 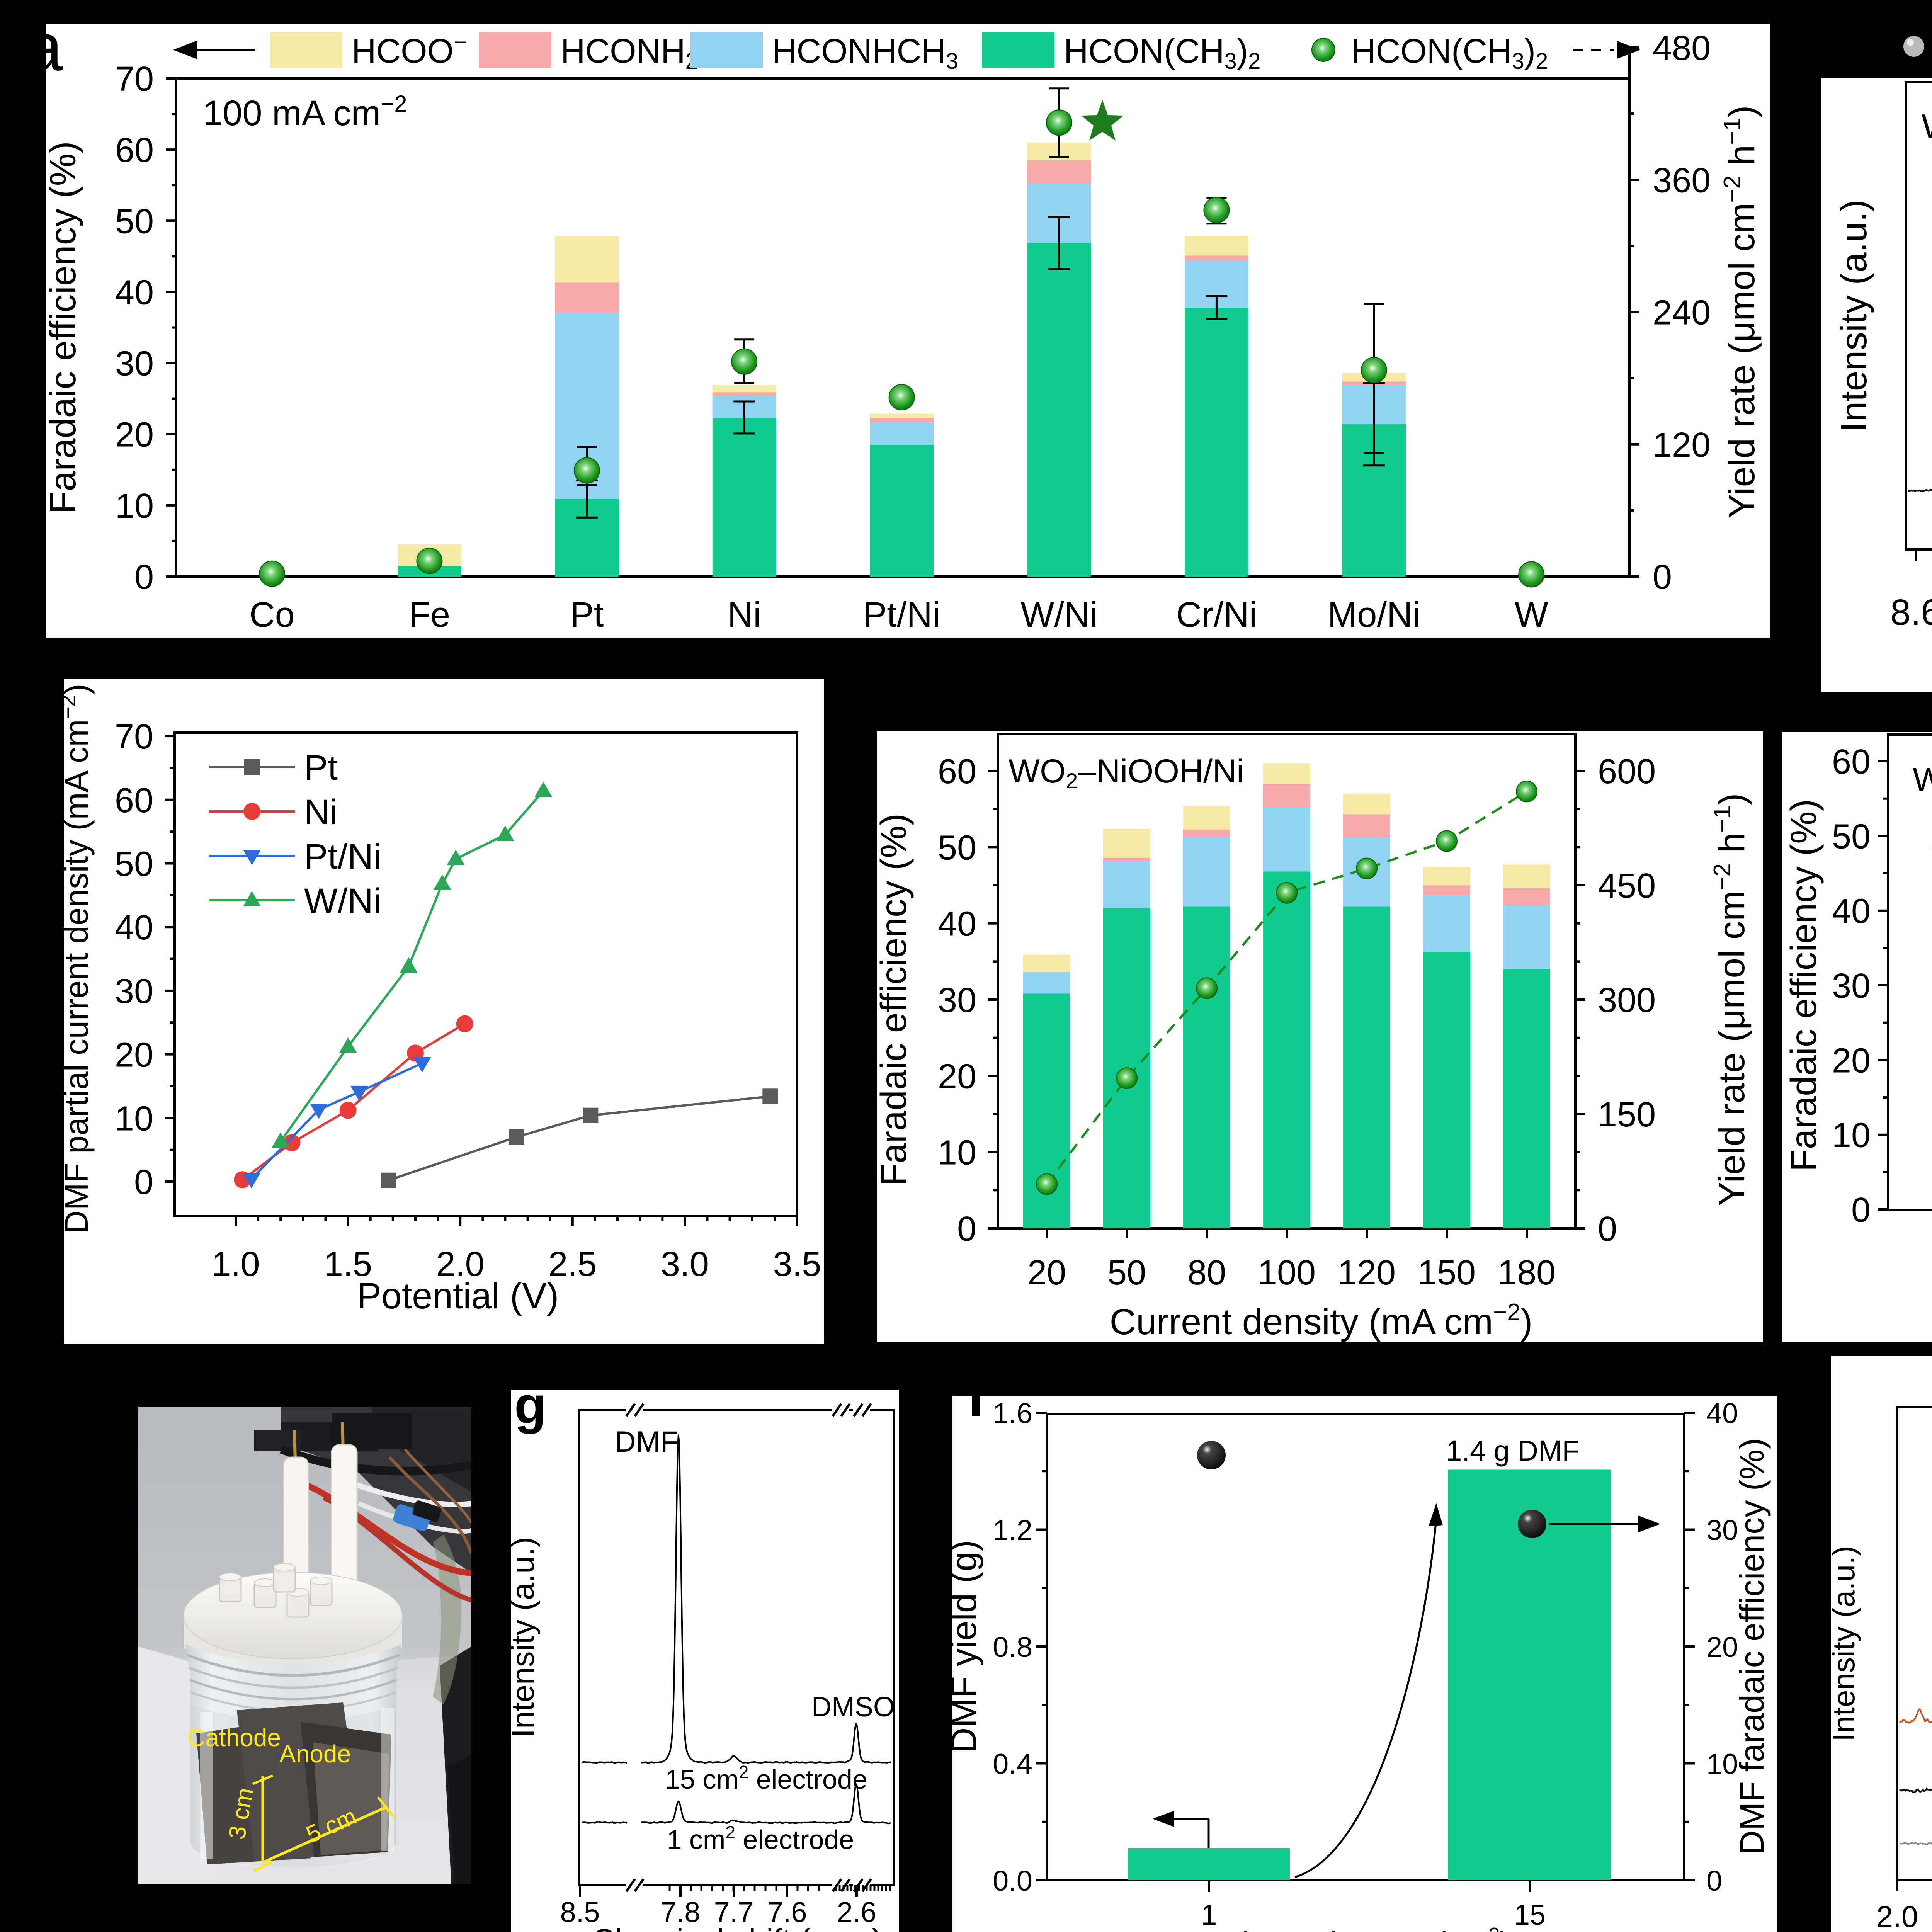 I want to click on svg-text: Current density (mA cm−2), so click(x=1321, y=1320).